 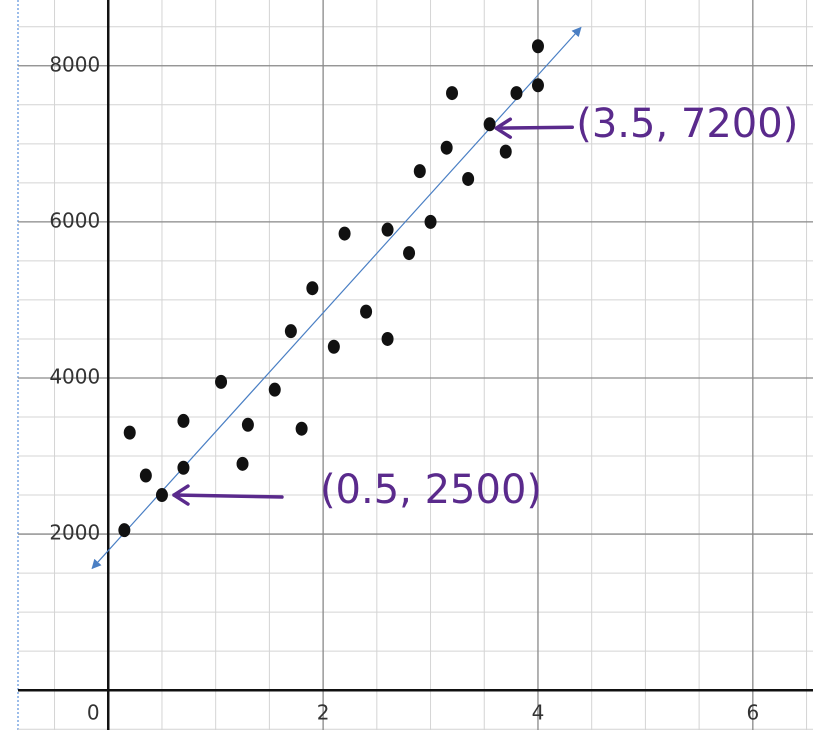 I want to click on y-tick-label: 8000, so click(x=74, y=64).